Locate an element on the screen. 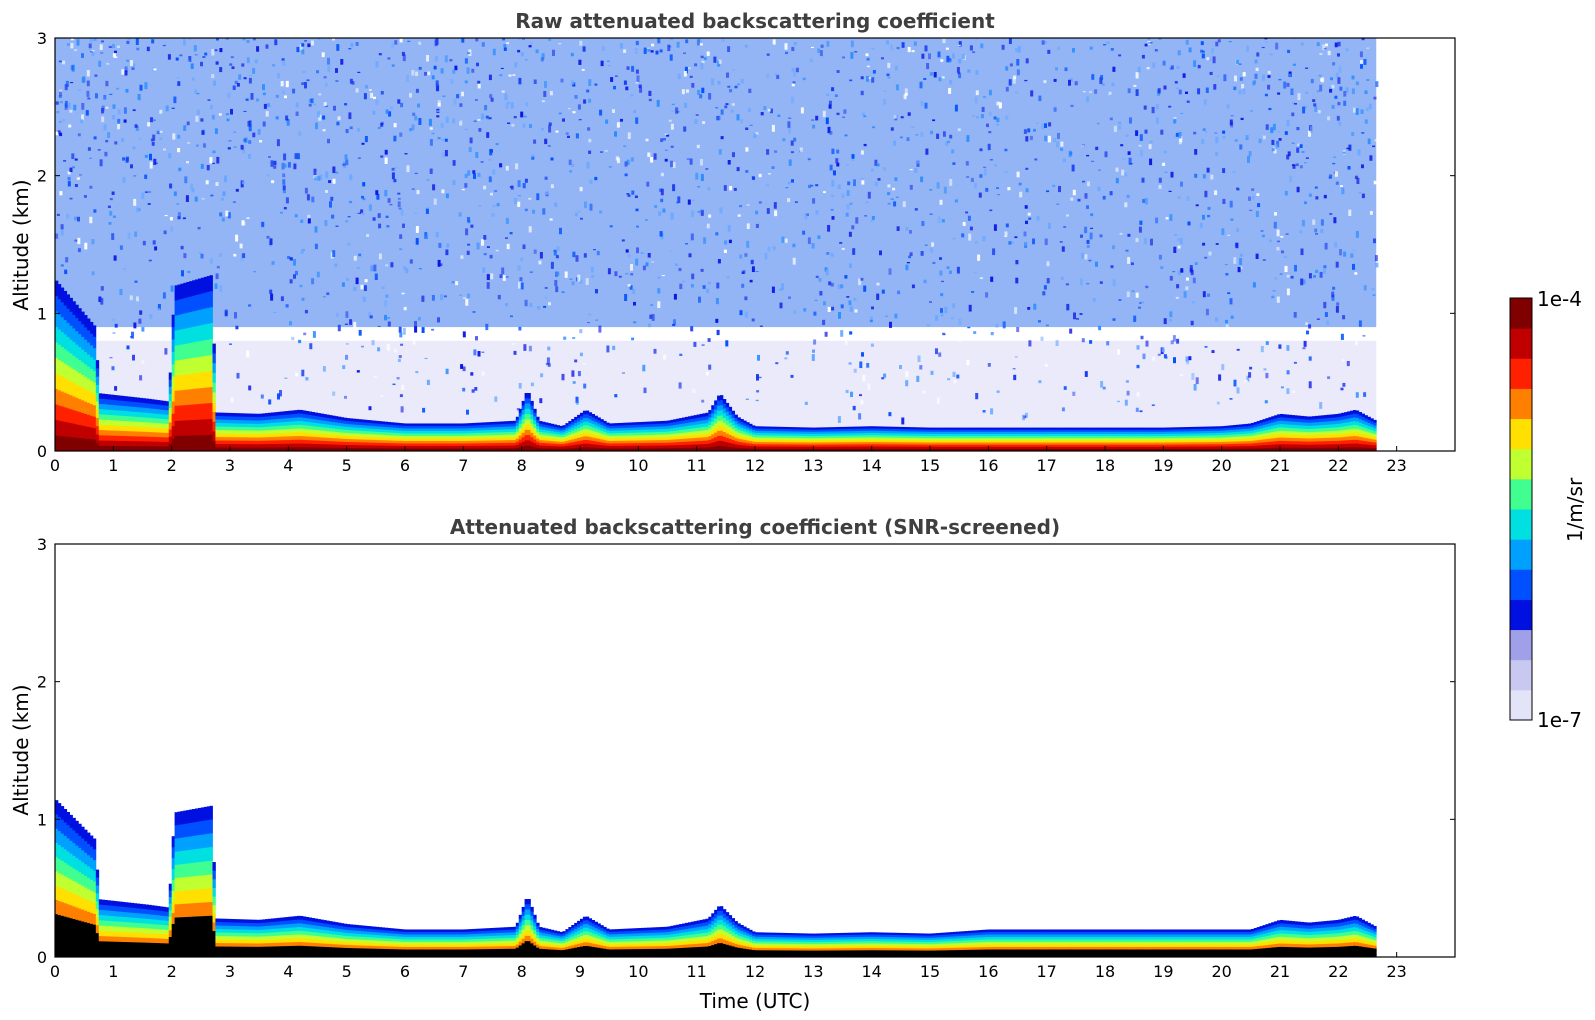 The height and width of the screenshot is (1020, 1595). panel-raw-y-label: Altitude (km) is located at coordinates (21, 244).